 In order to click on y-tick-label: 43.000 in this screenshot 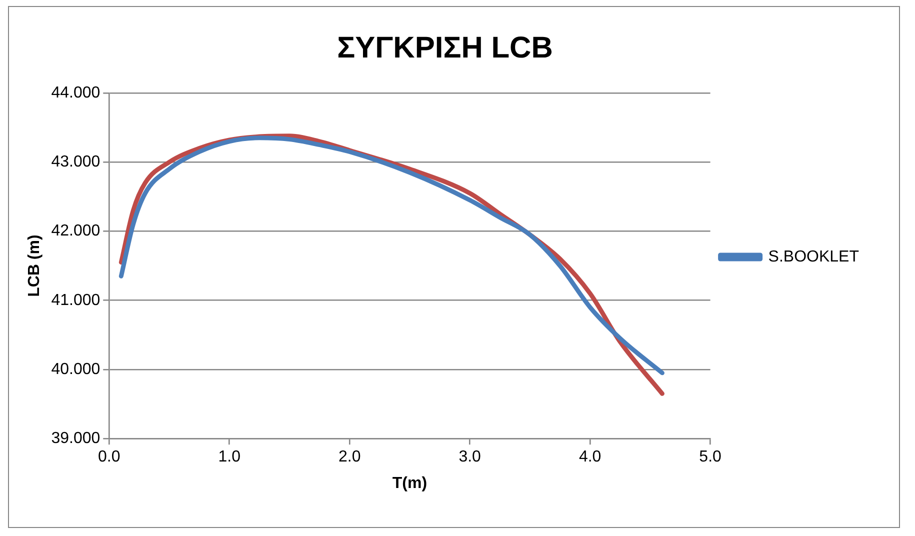, I will do `click(75, 162)`.